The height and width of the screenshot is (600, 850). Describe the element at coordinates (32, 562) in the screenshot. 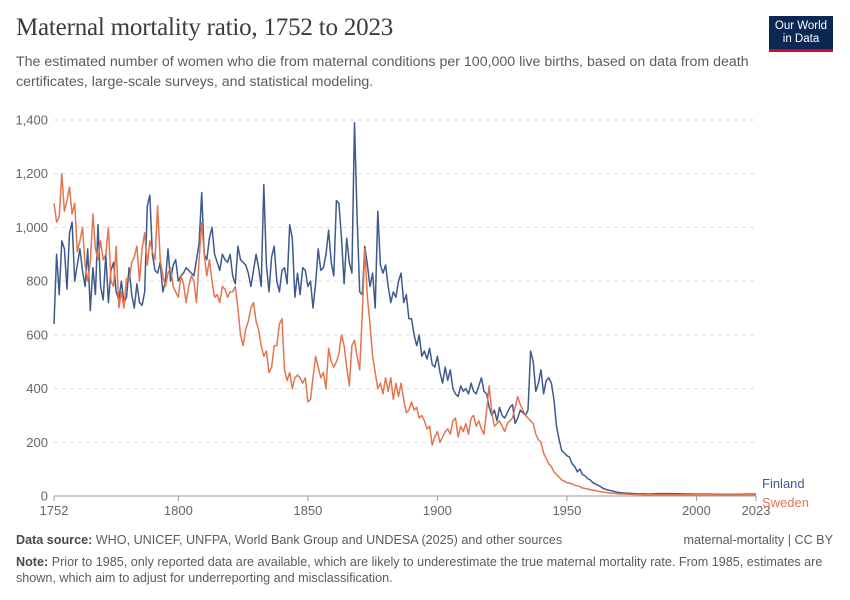

I see `note-label: Note:` at that location.